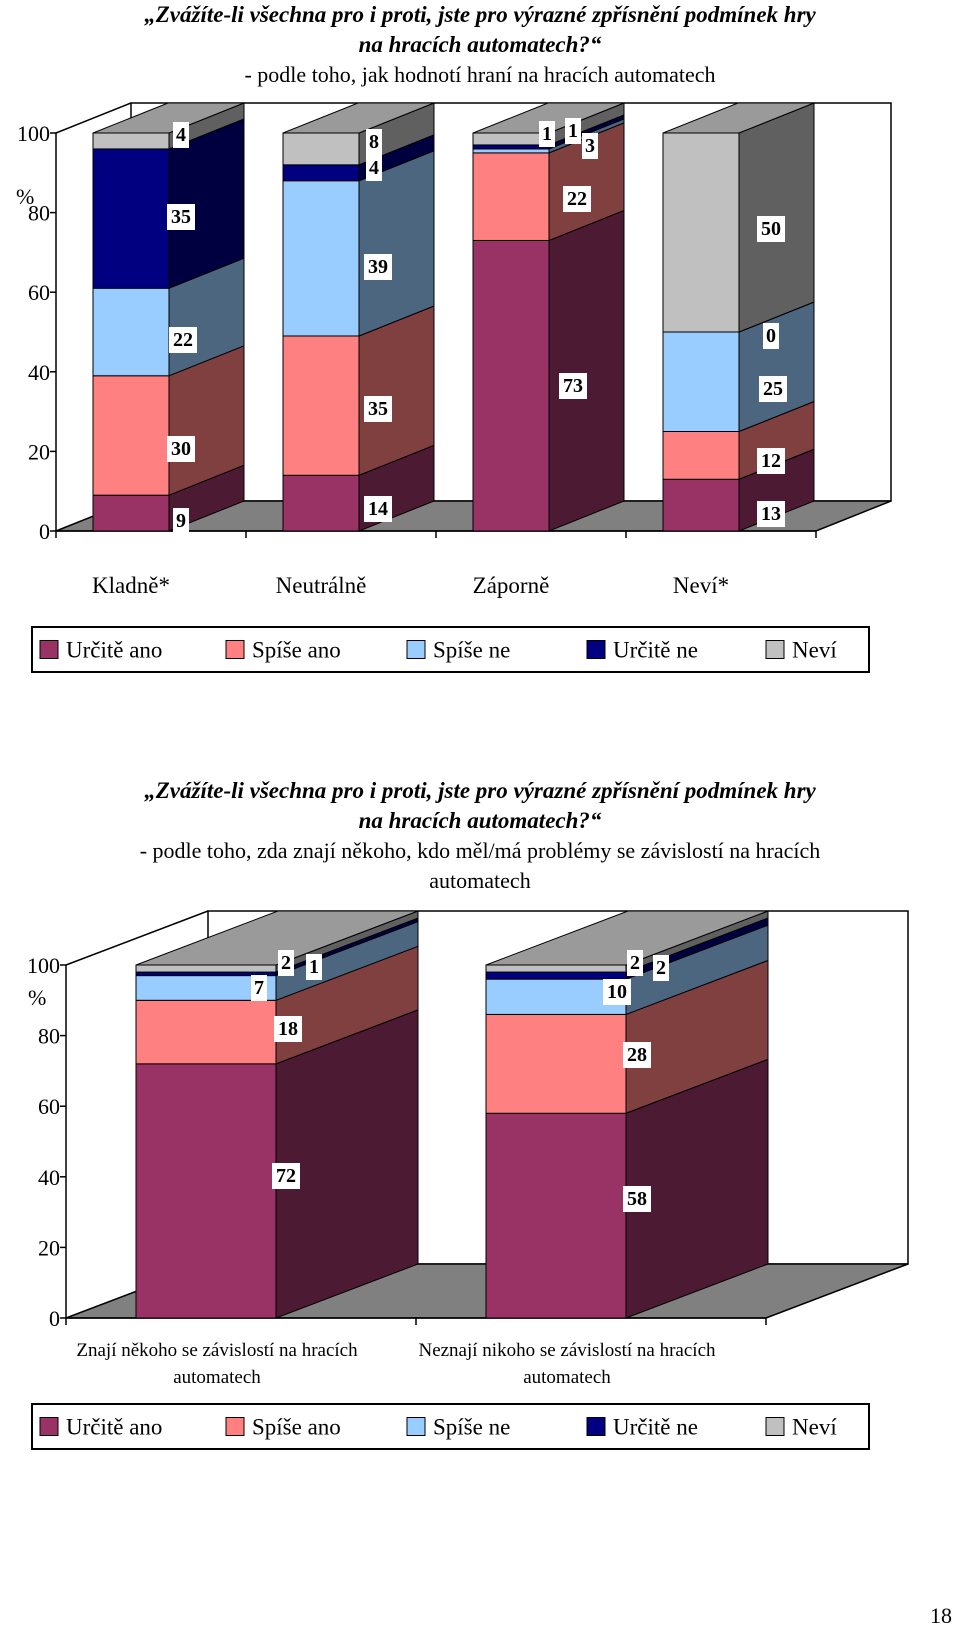  What do you see at coordinates (114, 650) in the screenshot?
I see `chart1-legend-label-urcite-ano: Určitě ano` at bounding box center [114, 650].